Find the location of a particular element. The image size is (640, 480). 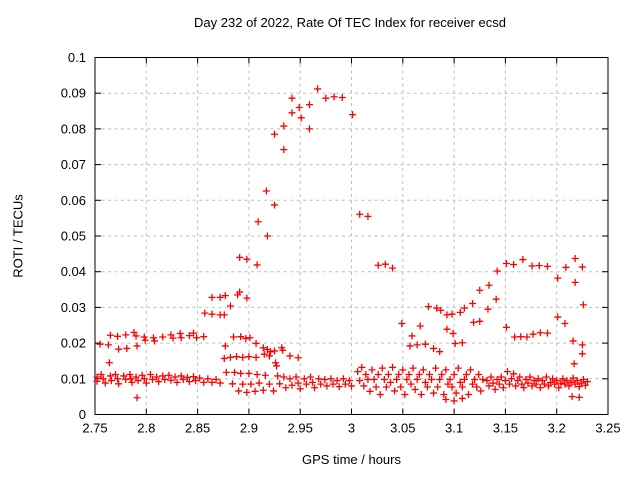

x-tick-label: 2.95 is located at coordinates (300, 428).